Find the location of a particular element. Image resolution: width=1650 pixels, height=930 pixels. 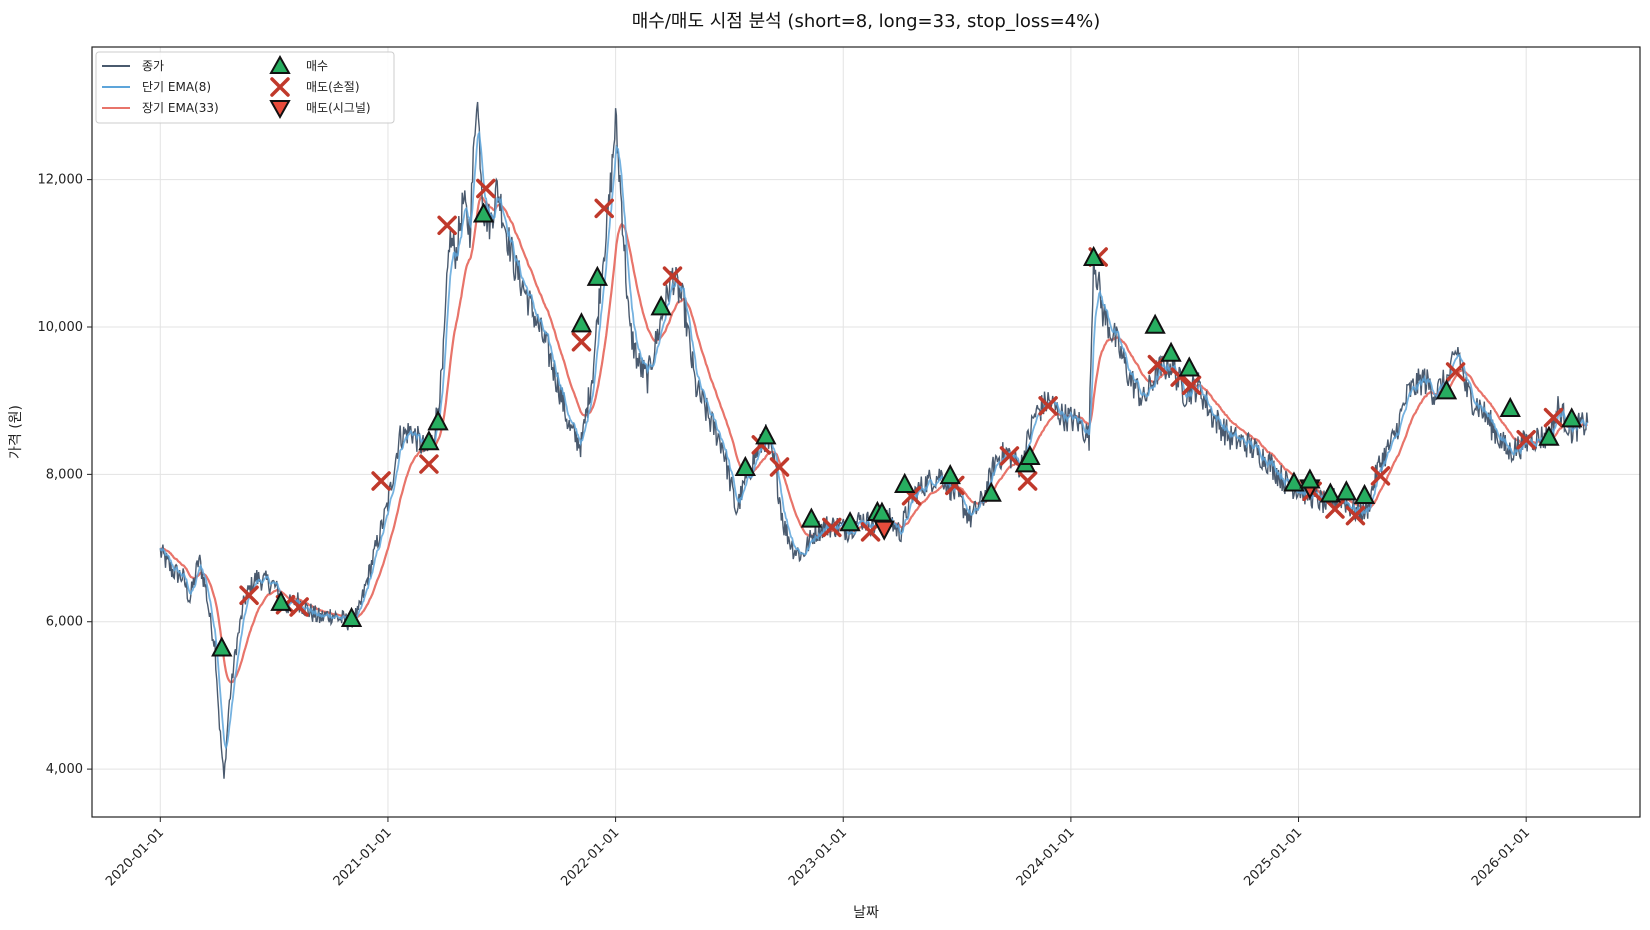

legend-signal-sell-marker is located at coordinates (280, 110).